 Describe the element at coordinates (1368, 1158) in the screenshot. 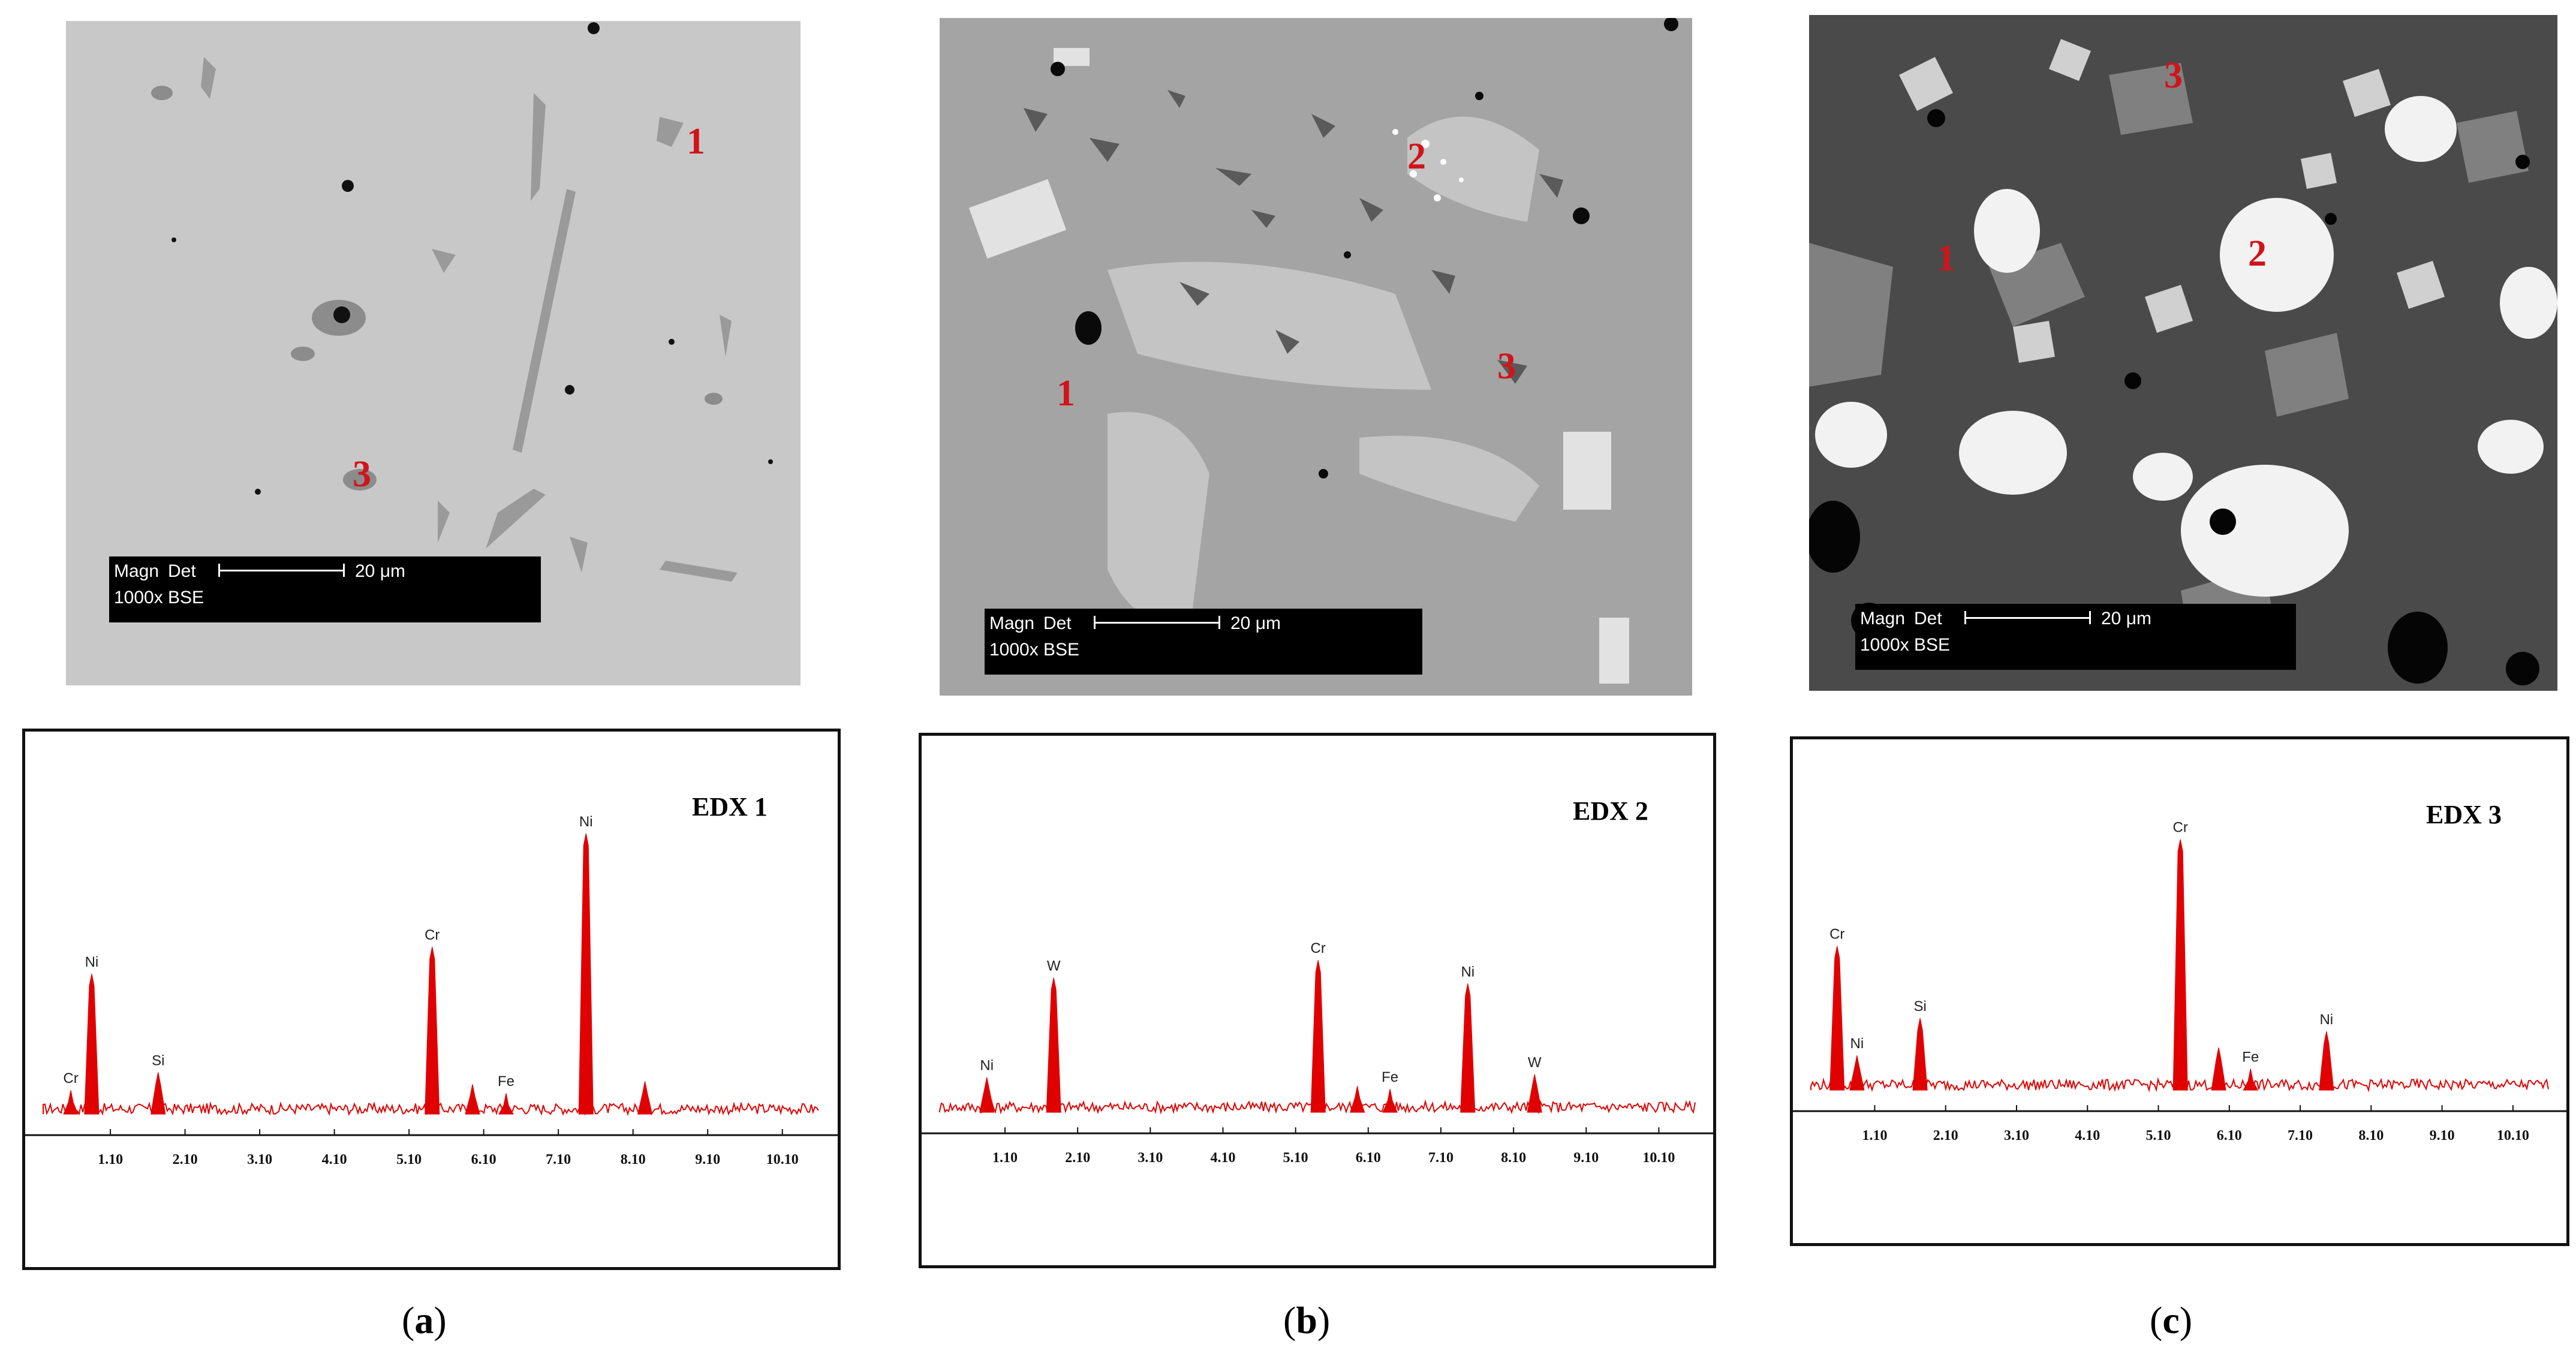

I see `x-tick-label: 6.10` at that location.